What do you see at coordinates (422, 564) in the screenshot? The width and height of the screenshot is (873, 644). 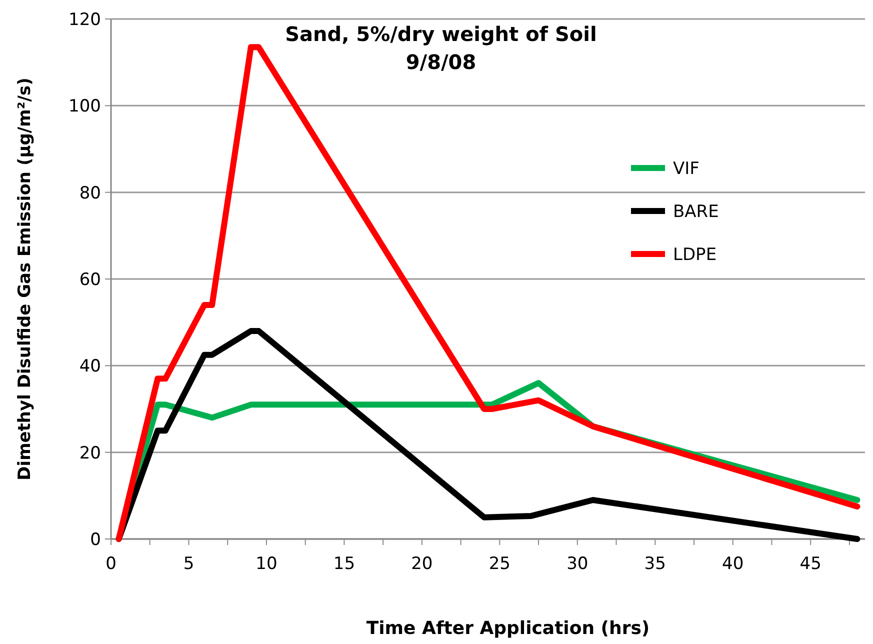 I see `x-tick-label: 20` at bounding box center [422, 564].